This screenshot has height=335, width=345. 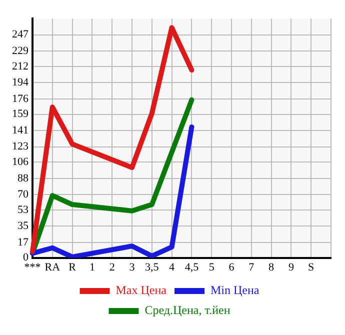 I want to click on y-tick-label: 194, so click(x=20, y=82).